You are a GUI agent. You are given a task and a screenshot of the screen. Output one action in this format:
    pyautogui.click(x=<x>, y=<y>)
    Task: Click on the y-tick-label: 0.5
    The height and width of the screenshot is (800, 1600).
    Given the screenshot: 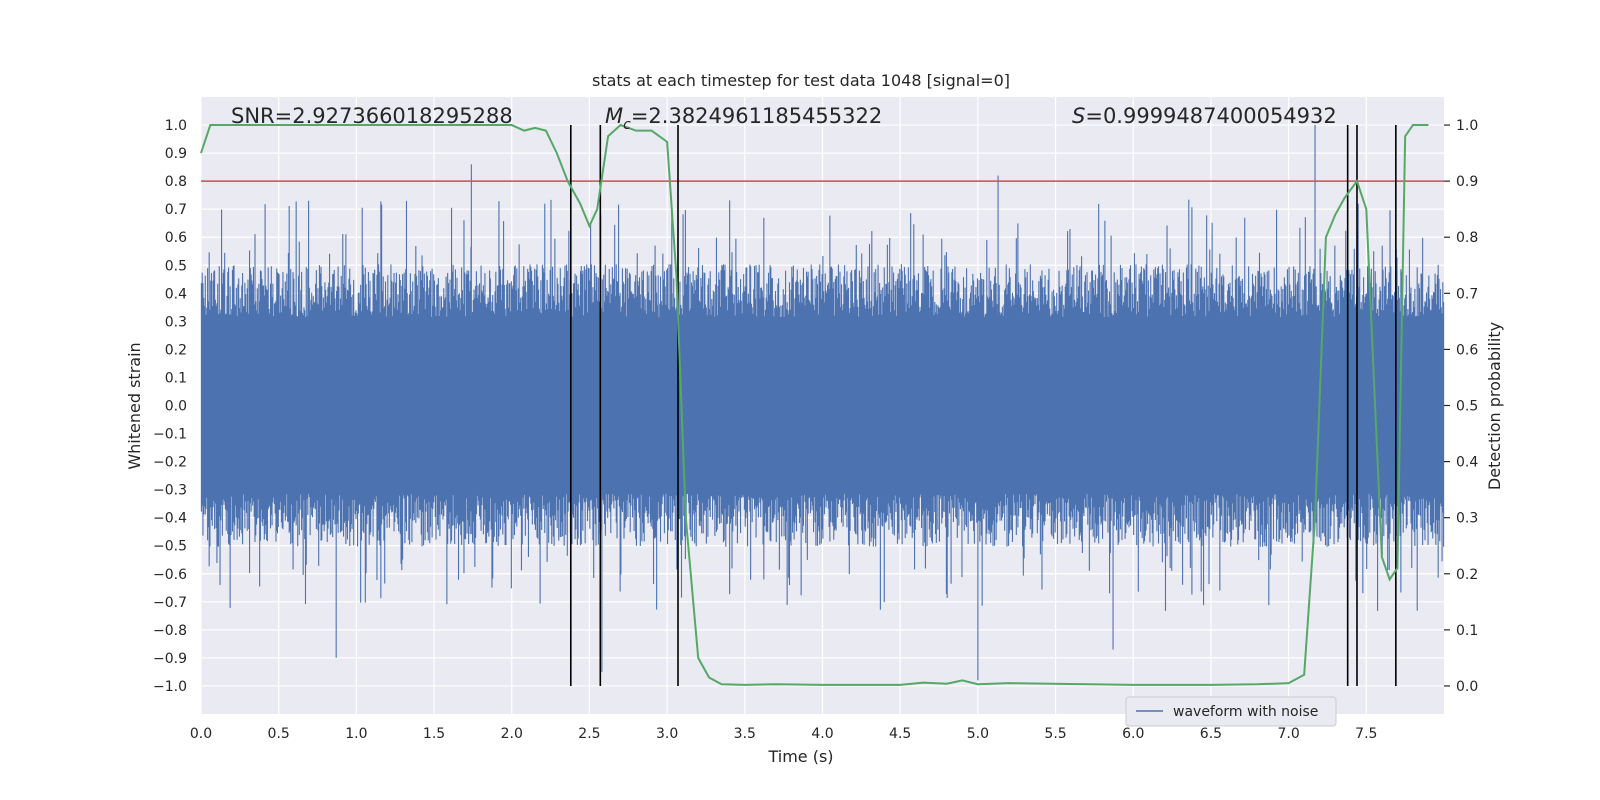 What is the action you would take?
    pyautogui.click(x=176, y=266)
    